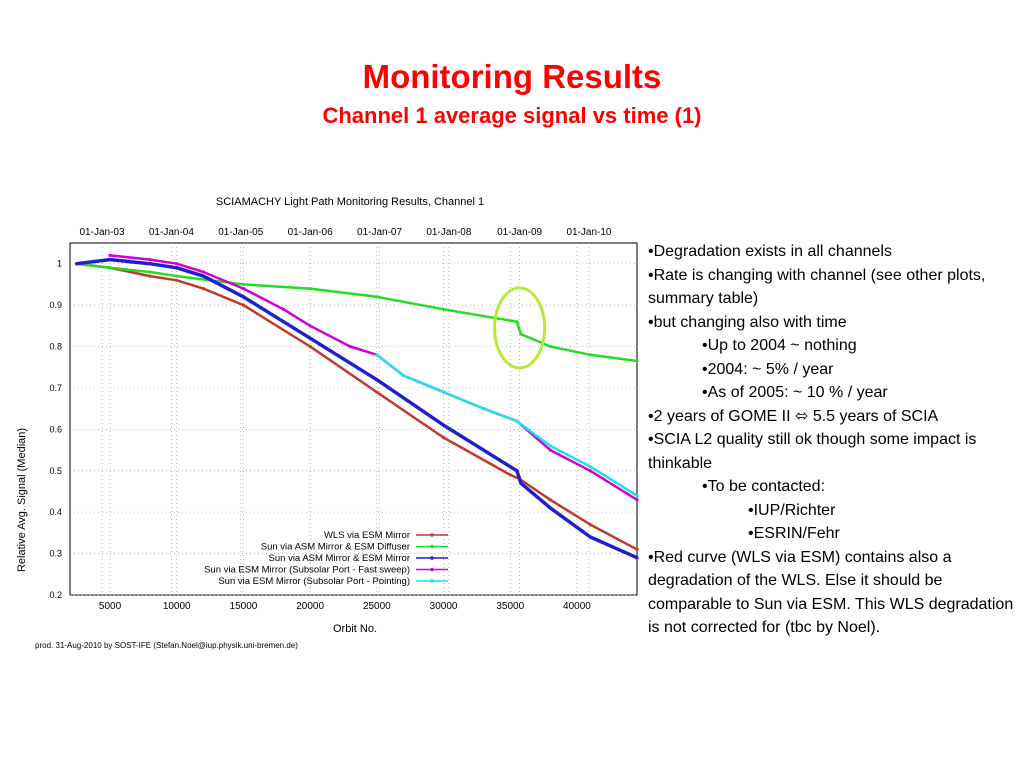 This screenshot has width=1024, height=768. I want to click on y-tick-label: 1, so click(59, 264).